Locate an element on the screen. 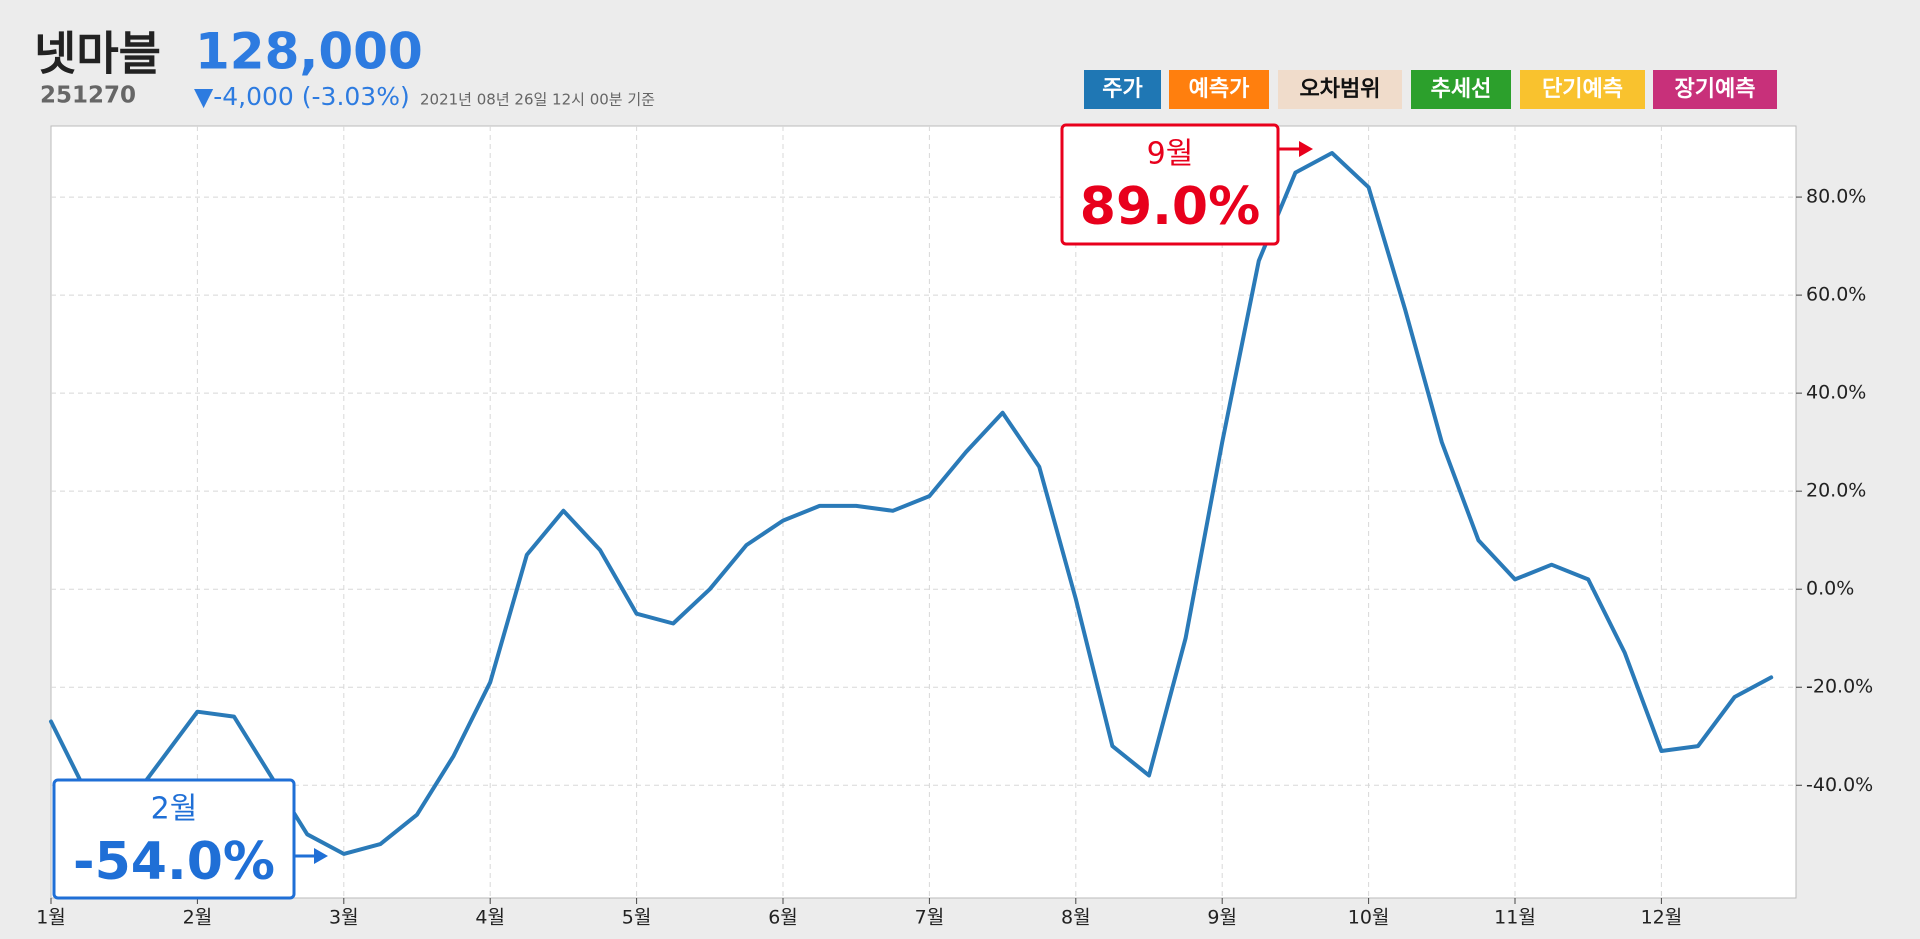 Image resolution: width=1920 pixels, height=939 pixels. price-change: ▼-4,000 (-3.03%) is located at coordinates (302, 96).